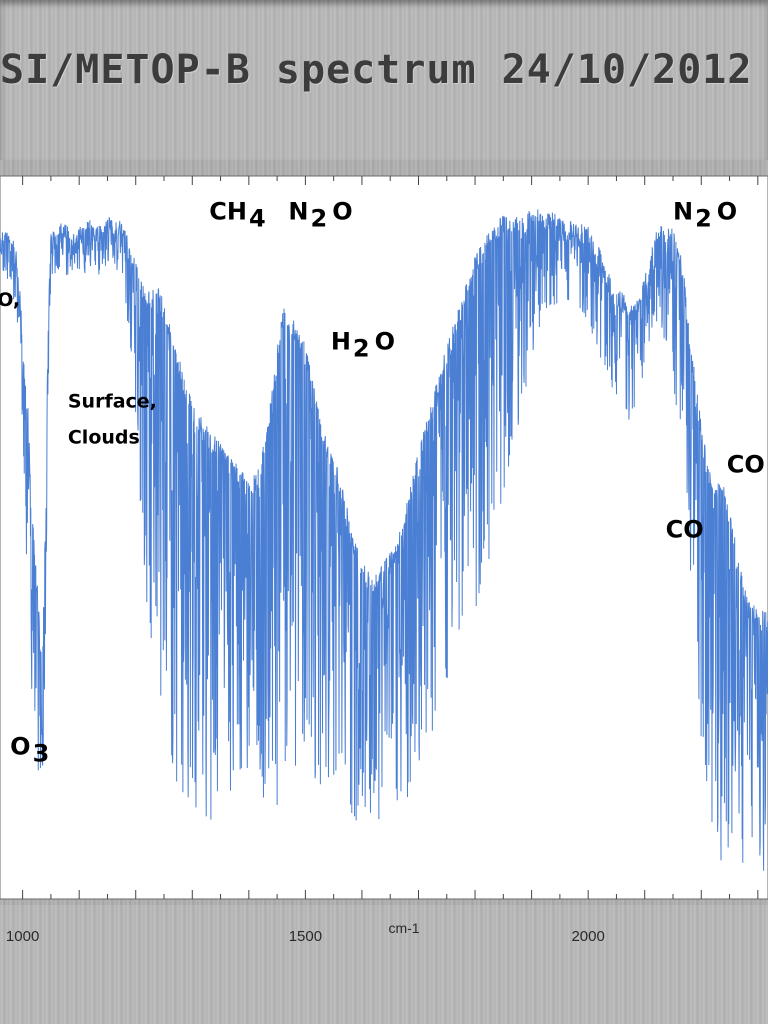 This screenshot has width=768, height=1024. What do you see at coordinates (10, 300) in the screenshot?
I see `annotation-label: O,` at bounding box center [10, 300].